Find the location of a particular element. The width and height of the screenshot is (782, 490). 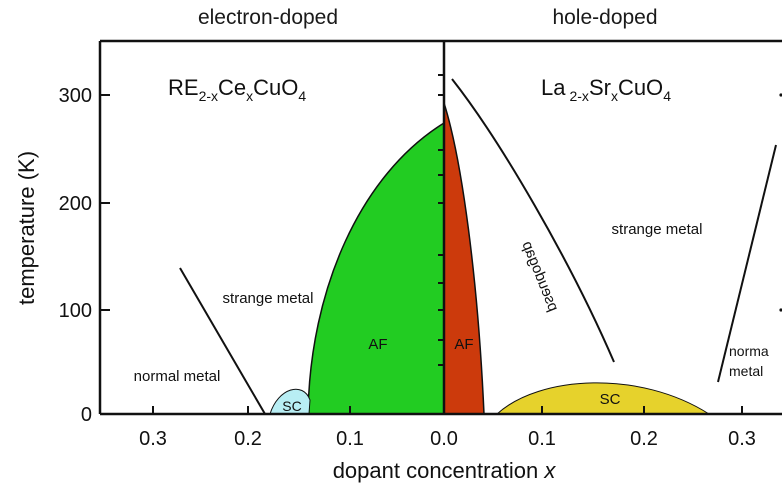

normal-metal-label-right-line2: metal is located at coordinates (746, 371).